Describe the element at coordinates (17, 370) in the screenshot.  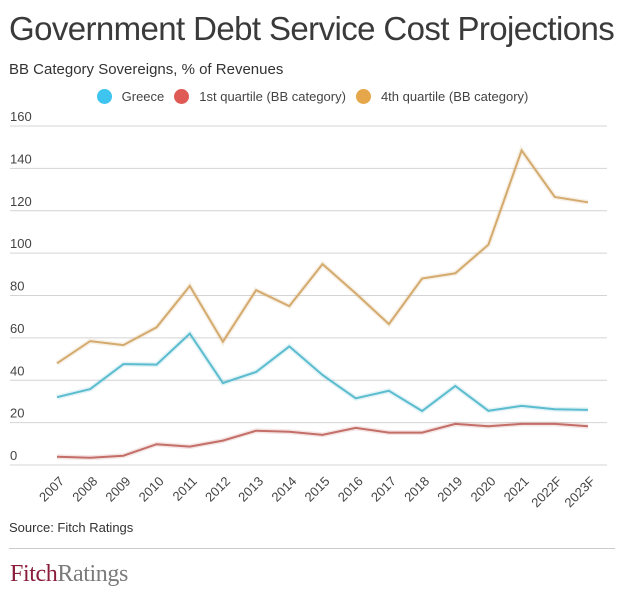
I see `y-tick-label: 40` at that location.